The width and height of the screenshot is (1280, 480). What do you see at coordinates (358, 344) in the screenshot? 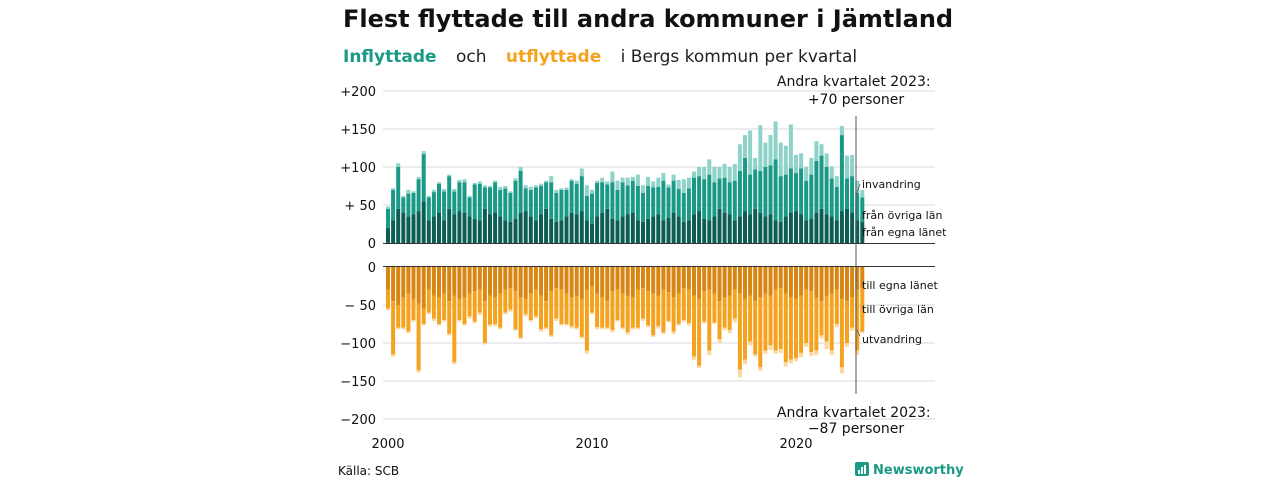
I see `yticks-lower: 0 − 50 −100 −150 −200` at bounding box center [358, 344].